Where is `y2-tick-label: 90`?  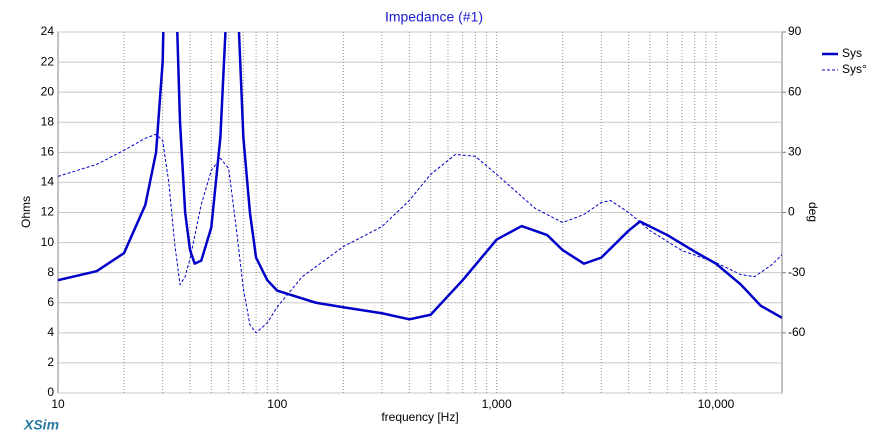
y2-tick-label: 90 is located at coordinates (795, 31).